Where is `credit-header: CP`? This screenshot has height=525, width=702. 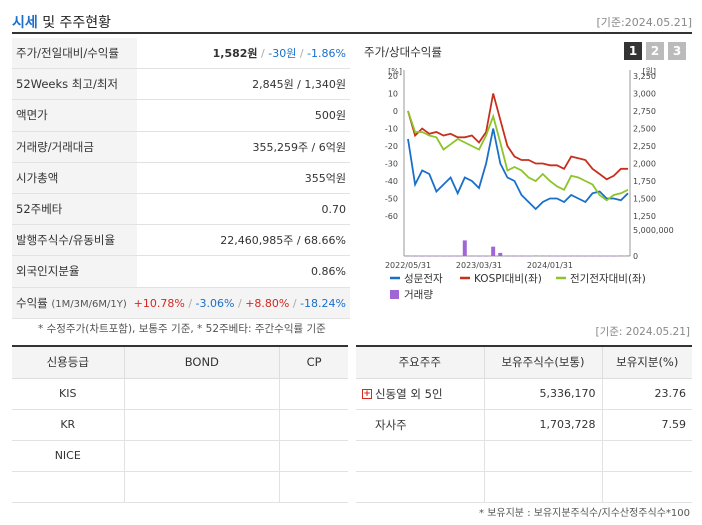 credit-header: CP is located at coordinates (313, 363).